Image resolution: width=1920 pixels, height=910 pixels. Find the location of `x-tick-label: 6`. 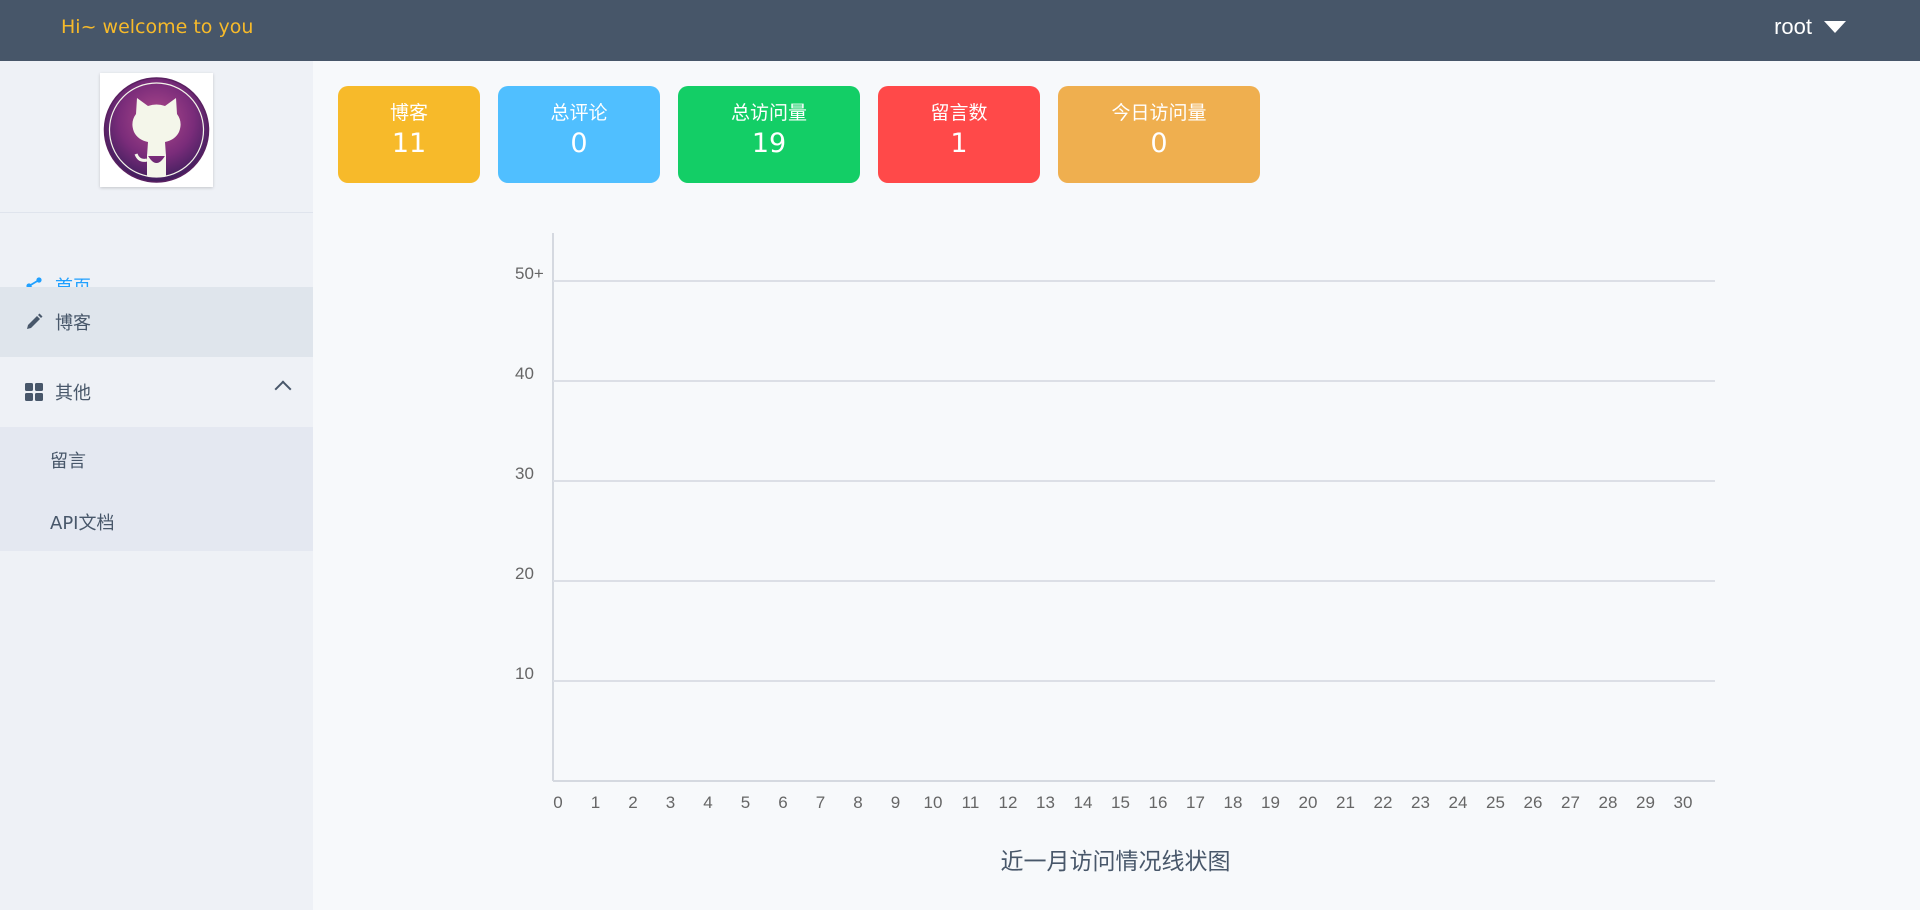

x-tick-label: 6 is located at coordinates (782, 802).